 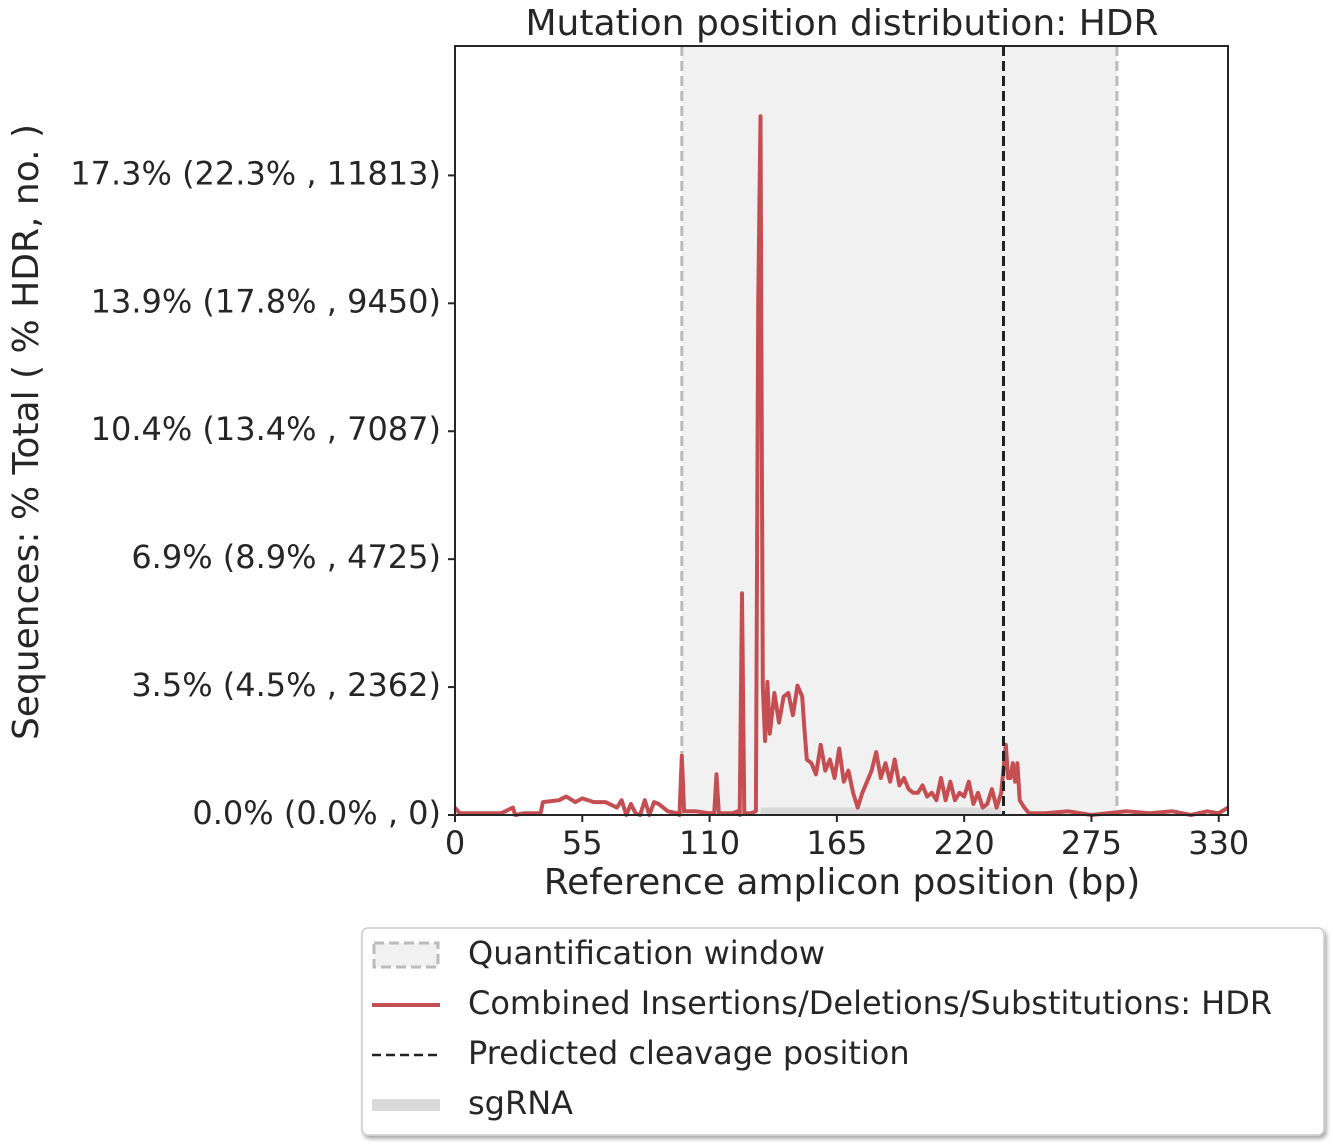 I want to click on y-tick-label: 17.3% (22.3% , 11813), so click(x=255, y=173).